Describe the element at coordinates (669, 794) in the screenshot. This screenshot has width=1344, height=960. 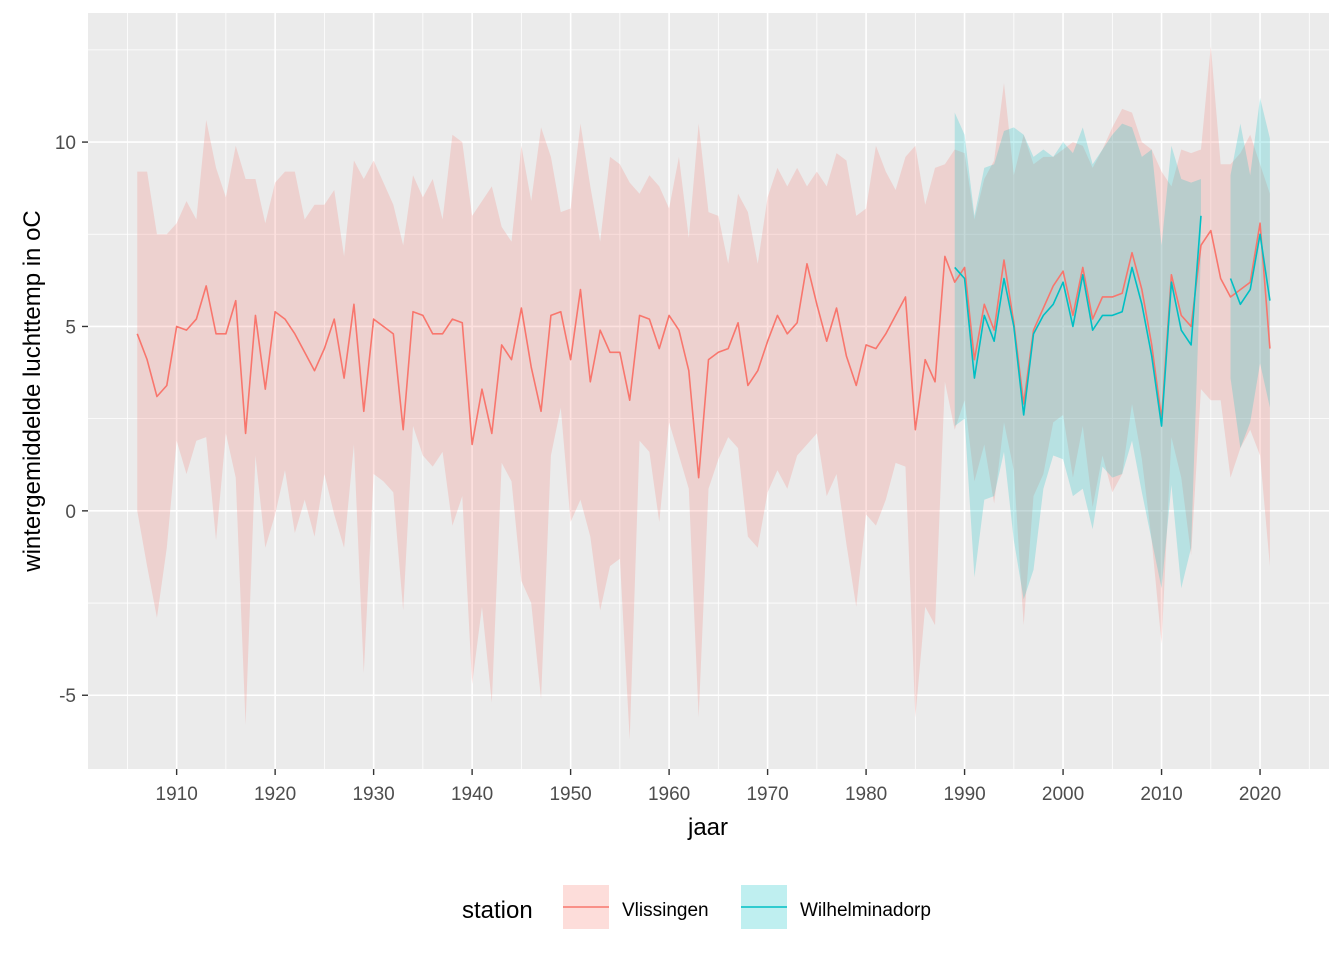
I see `x-tick-label: 1960` at that location.